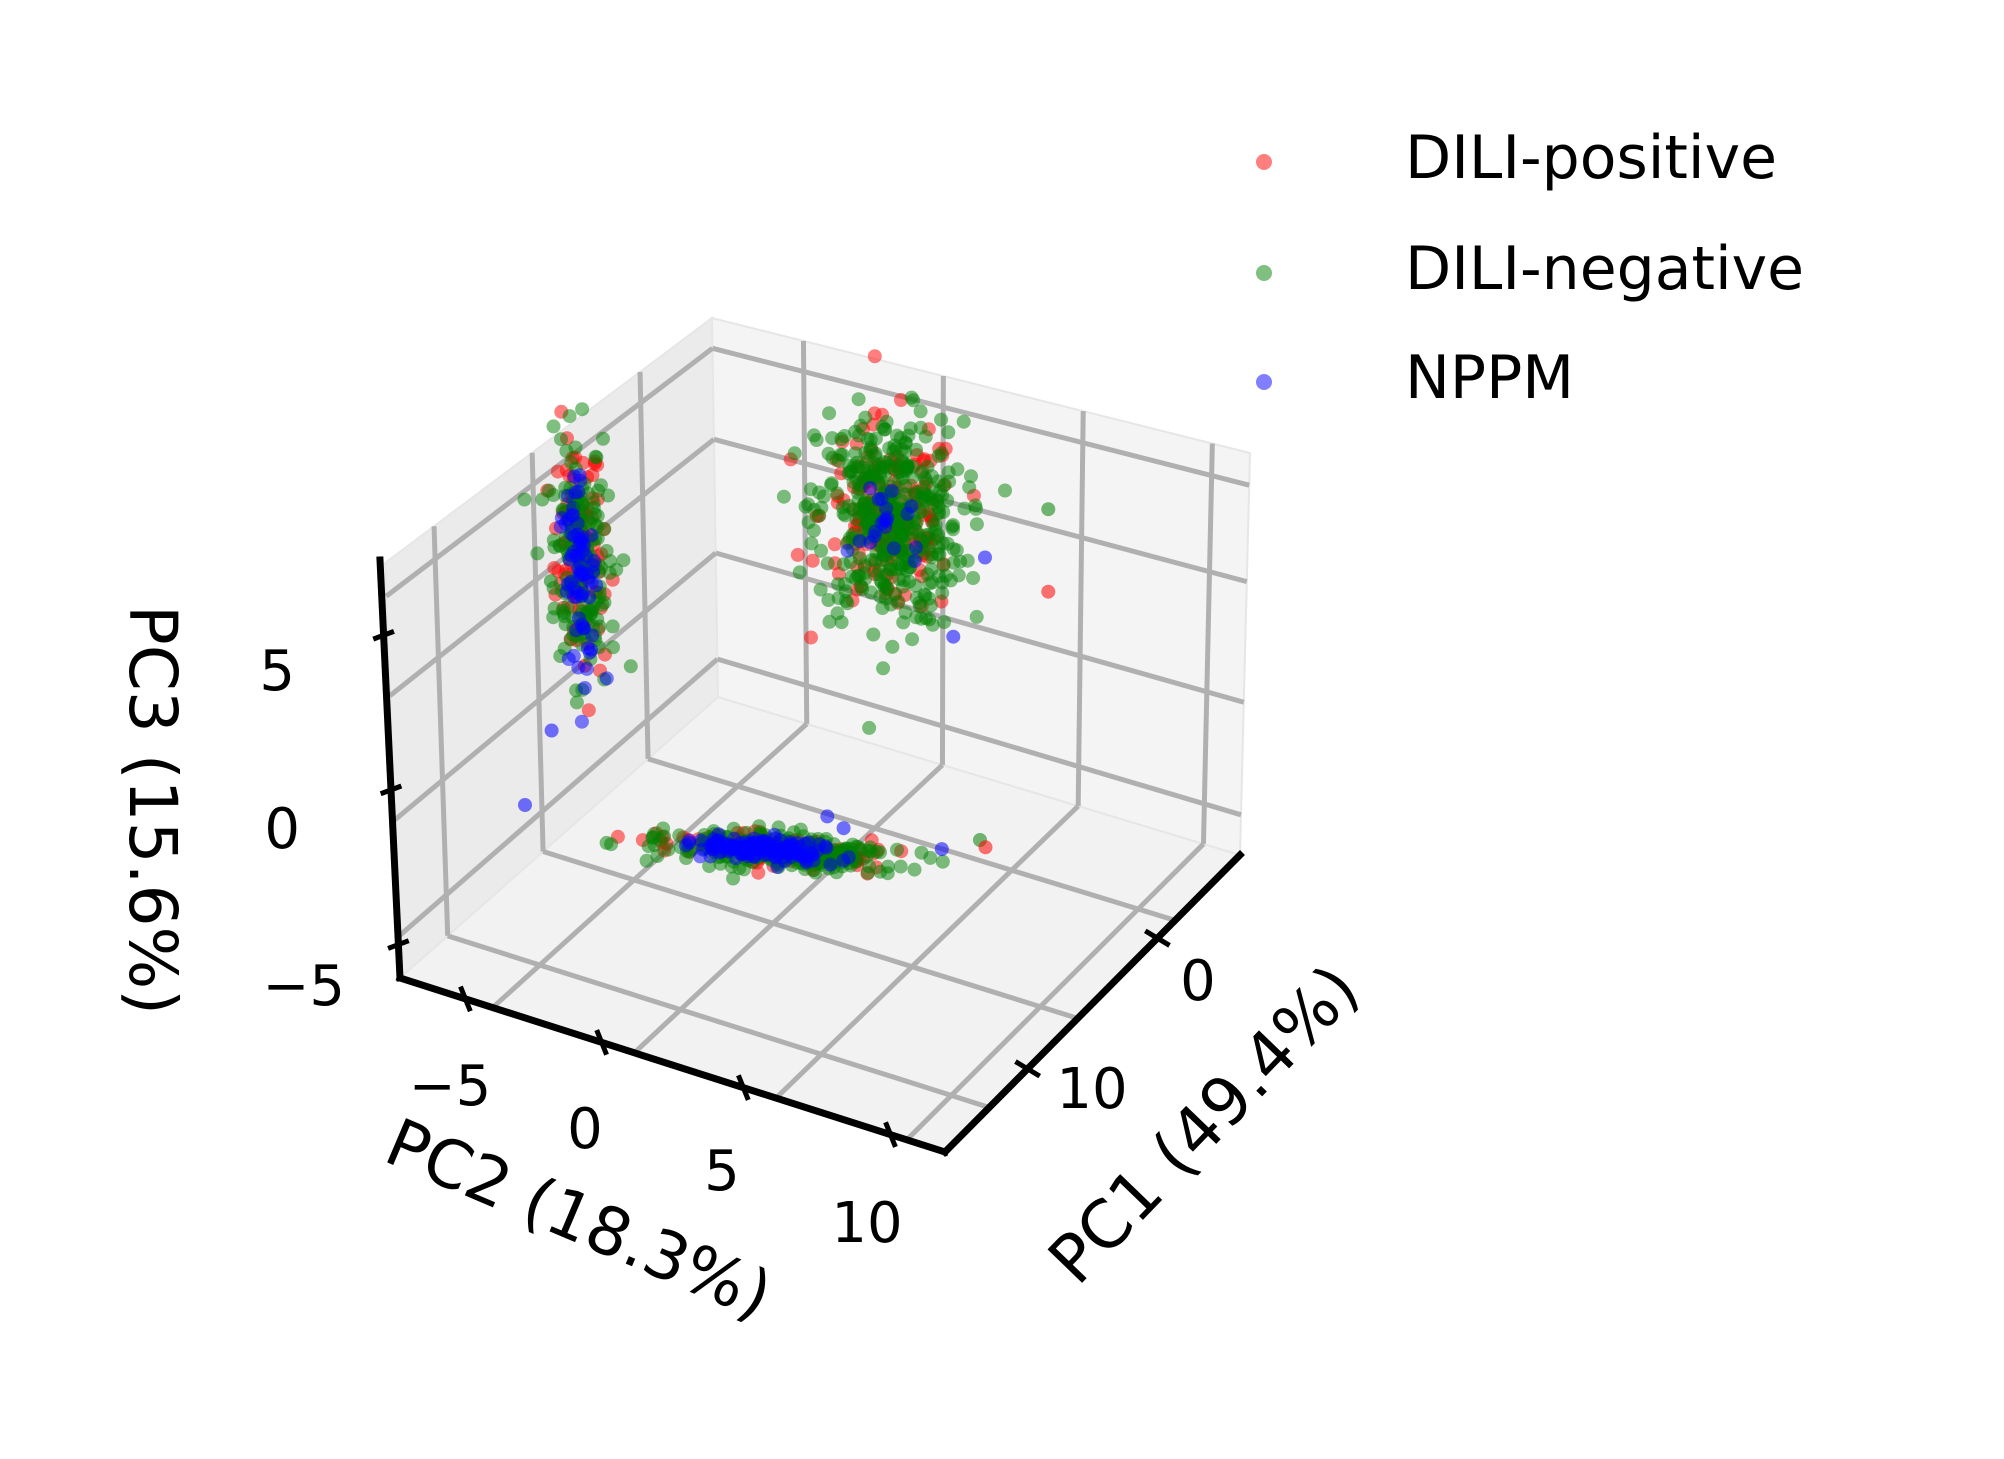 The image size is (2004, 1459). I want to click on outlier-dili-positive-pc1_pc3, so click(1048, 591).